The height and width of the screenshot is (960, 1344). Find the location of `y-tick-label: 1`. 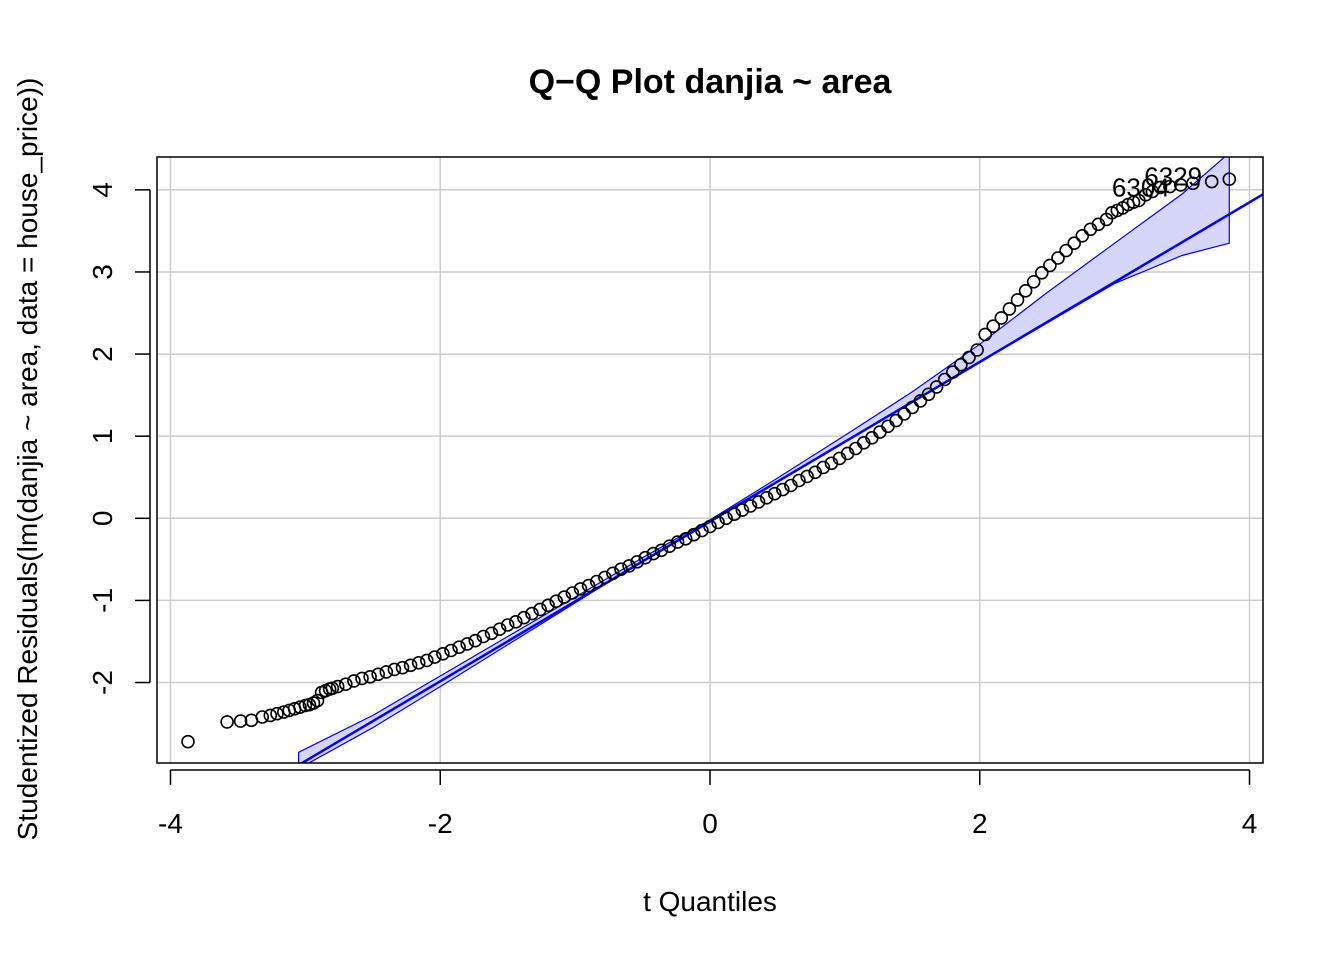

y-tick-label: 1 is located at coordinates (102, 436).